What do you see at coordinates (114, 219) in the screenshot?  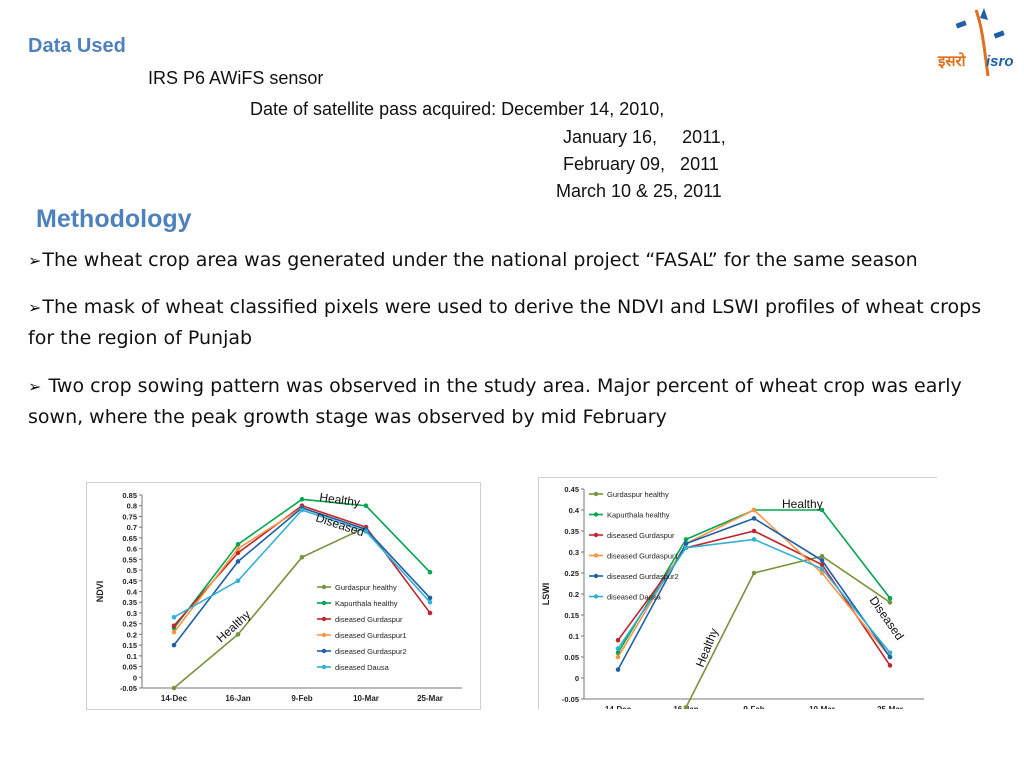 I see `methodology-heading: Methodology` at bounding box center [114, 219].